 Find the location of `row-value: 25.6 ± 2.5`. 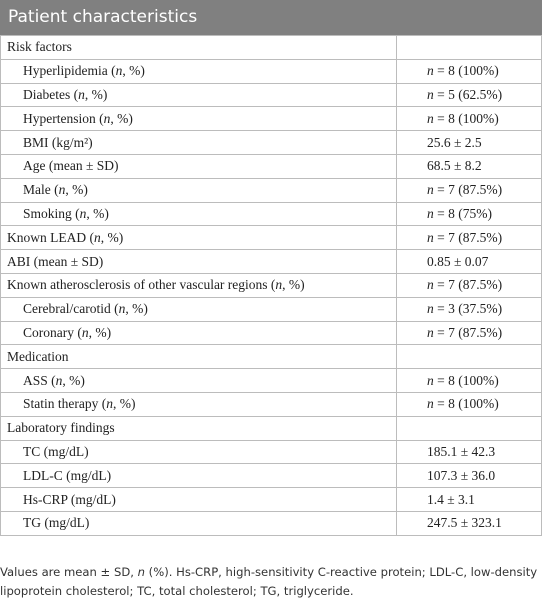

row-value: 25.6 ± 2.5 is located at coordinates (469, 142).